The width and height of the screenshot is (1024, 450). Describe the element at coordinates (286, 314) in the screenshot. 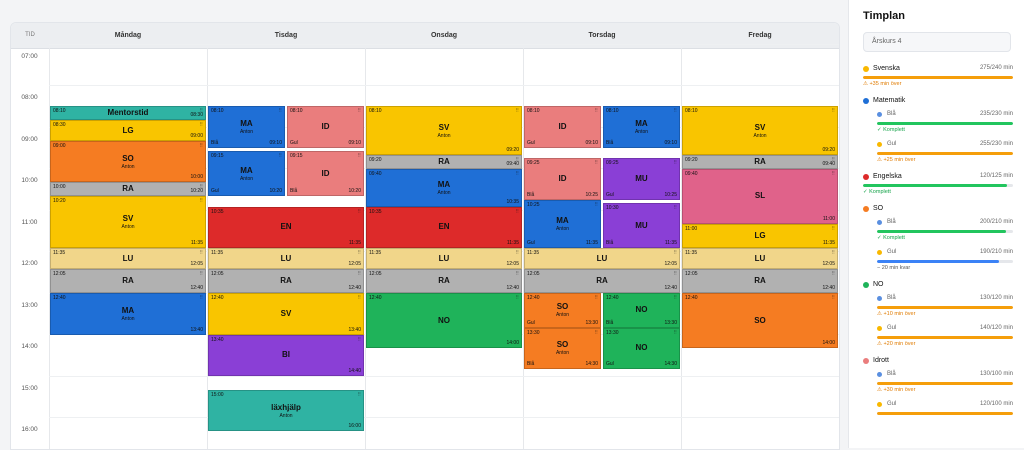

I see `lesson-block: 12:40 ⠿ SV 13:40` at that location.